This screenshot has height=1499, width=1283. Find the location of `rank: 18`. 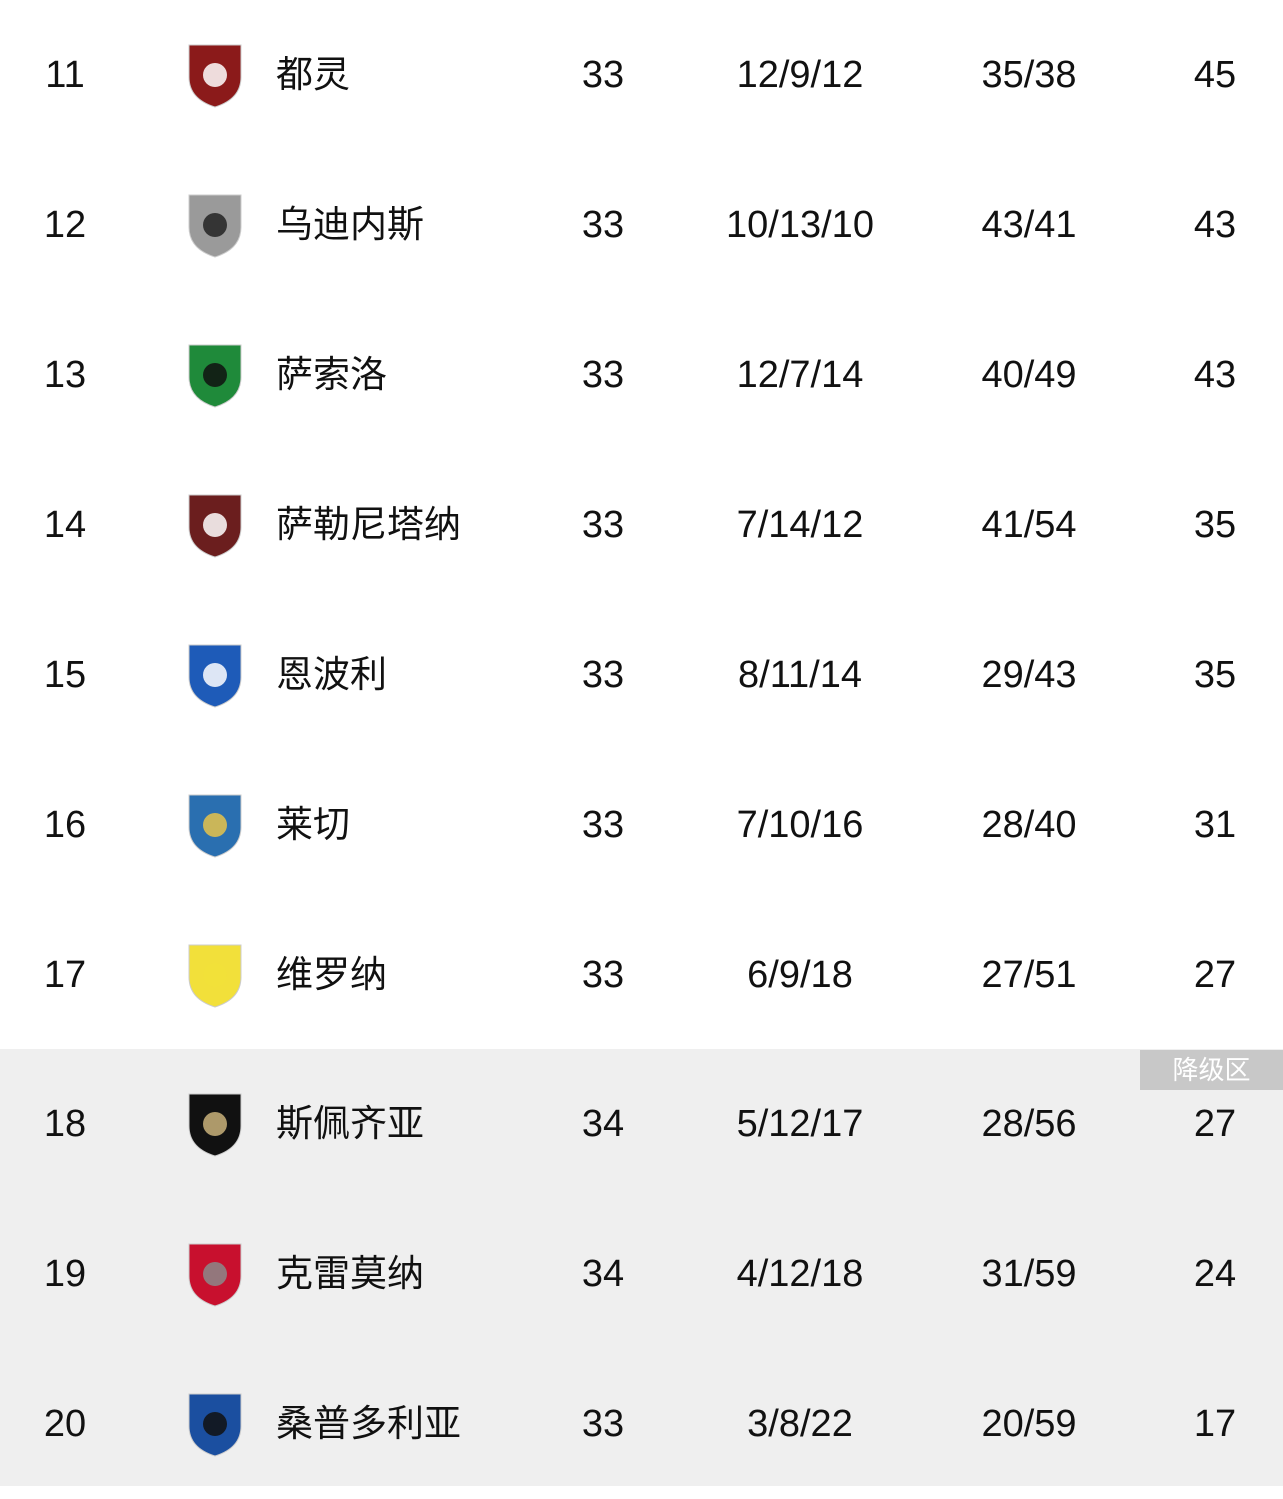

rank: 18 is located at coordinates (65, 1124).